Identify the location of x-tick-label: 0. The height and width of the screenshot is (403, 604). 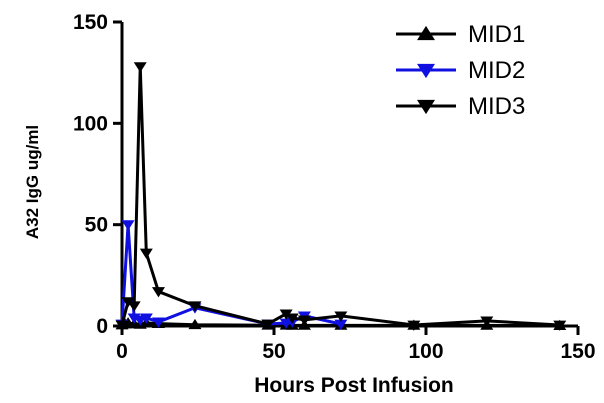
(122, 351).